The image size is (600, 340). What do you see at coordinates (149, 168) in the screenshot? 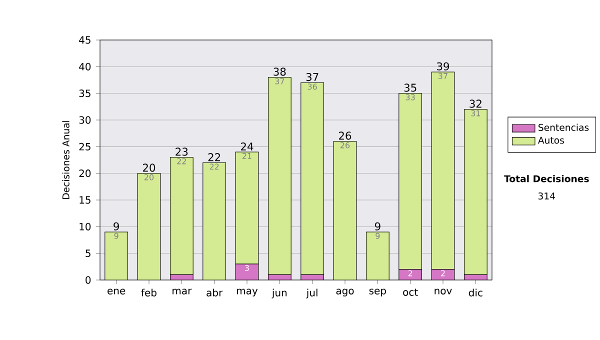
I see `total-label: 20` at bounding box center [149, 168].